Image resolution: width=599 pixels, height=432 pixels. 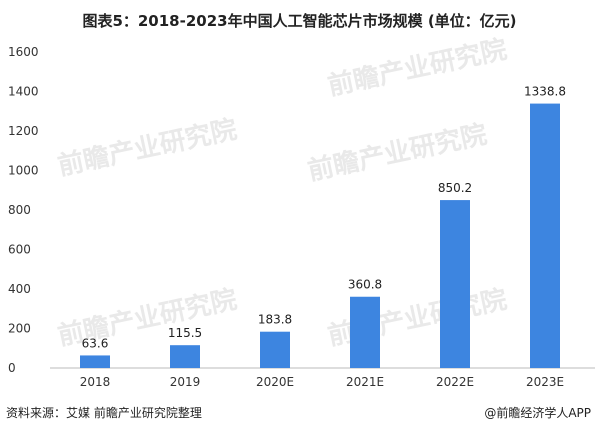 What do you see at coordinates (365, 285) in the screenshot?
I see `value-label: 360.8` at bounding box center [365, 285].